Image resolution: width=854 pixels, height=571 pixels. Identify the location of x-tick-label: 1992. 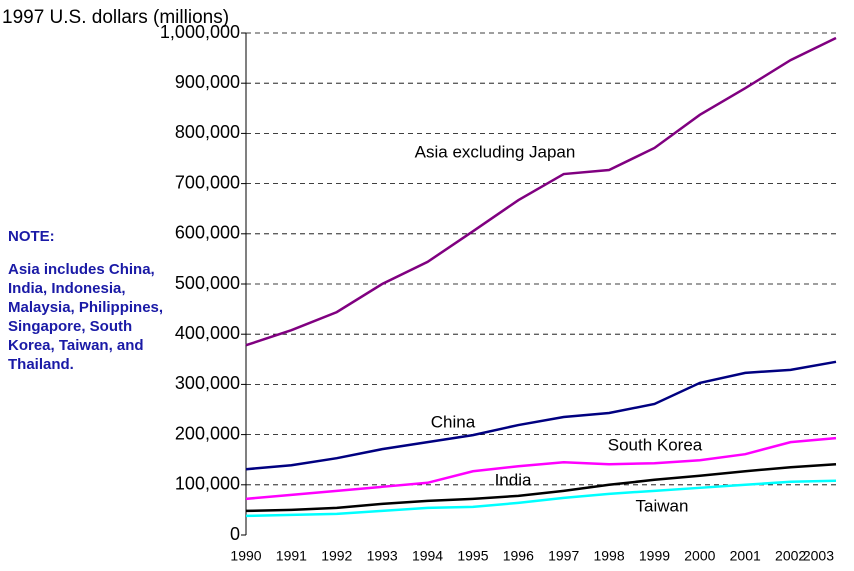
(336, 556).